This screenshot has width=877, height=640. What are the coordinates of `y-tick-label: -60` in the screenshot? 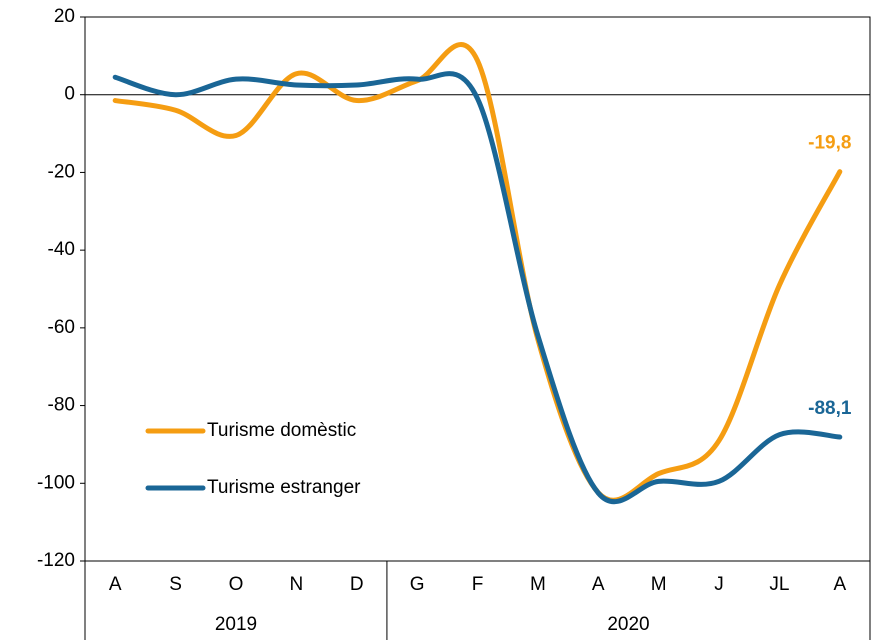 It's located at (61, 327).